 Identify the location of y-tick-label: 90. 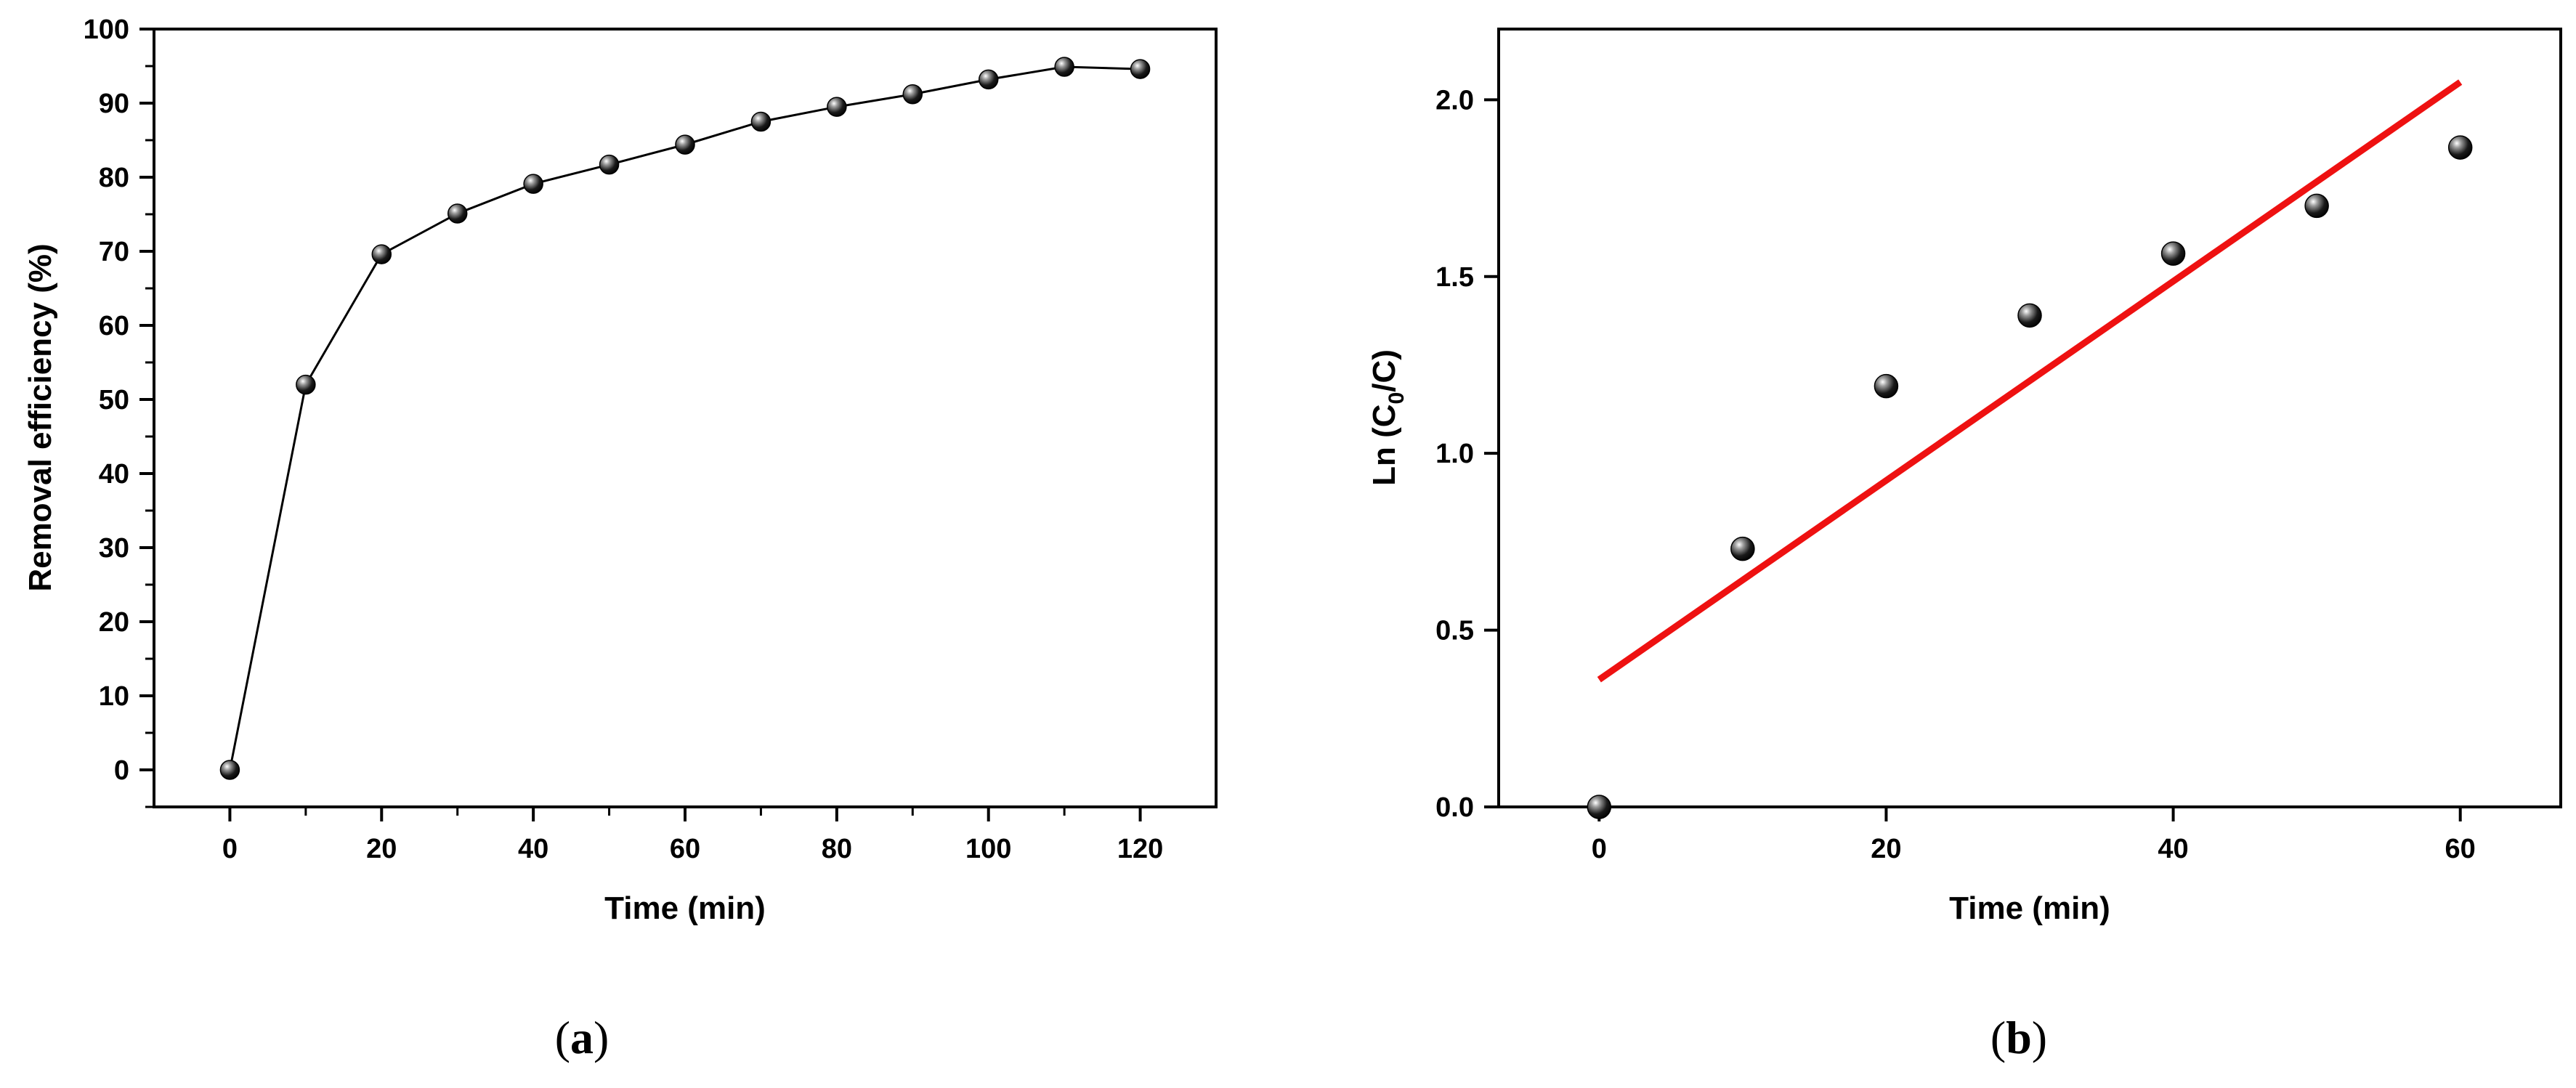
(114, 104).